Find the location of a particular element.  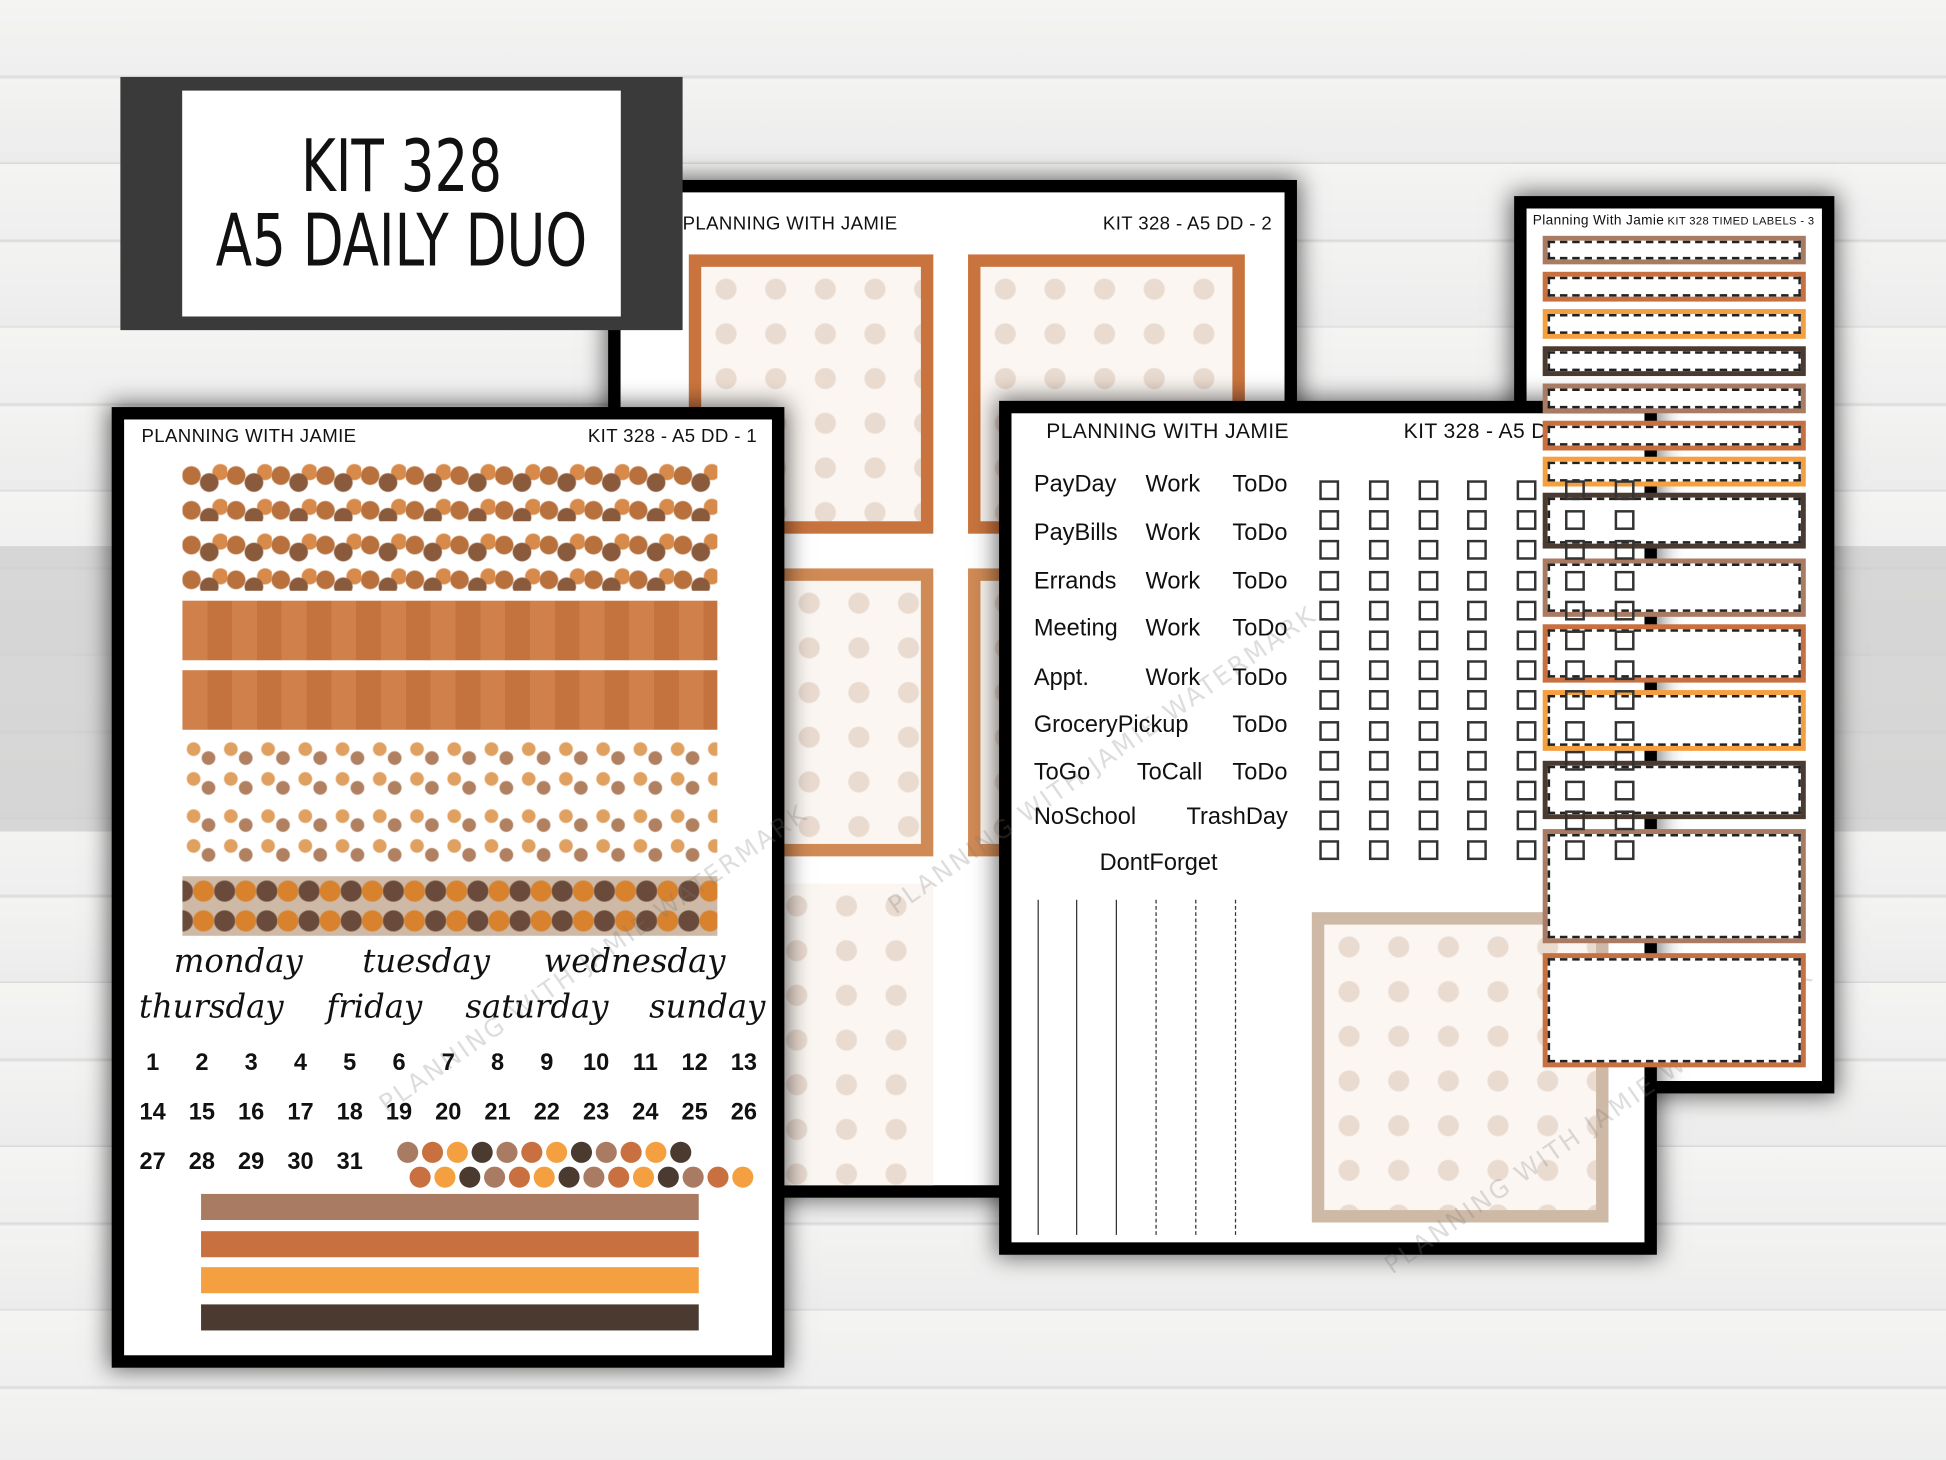

date-number: 14 is located at coordinates (152, 1112).